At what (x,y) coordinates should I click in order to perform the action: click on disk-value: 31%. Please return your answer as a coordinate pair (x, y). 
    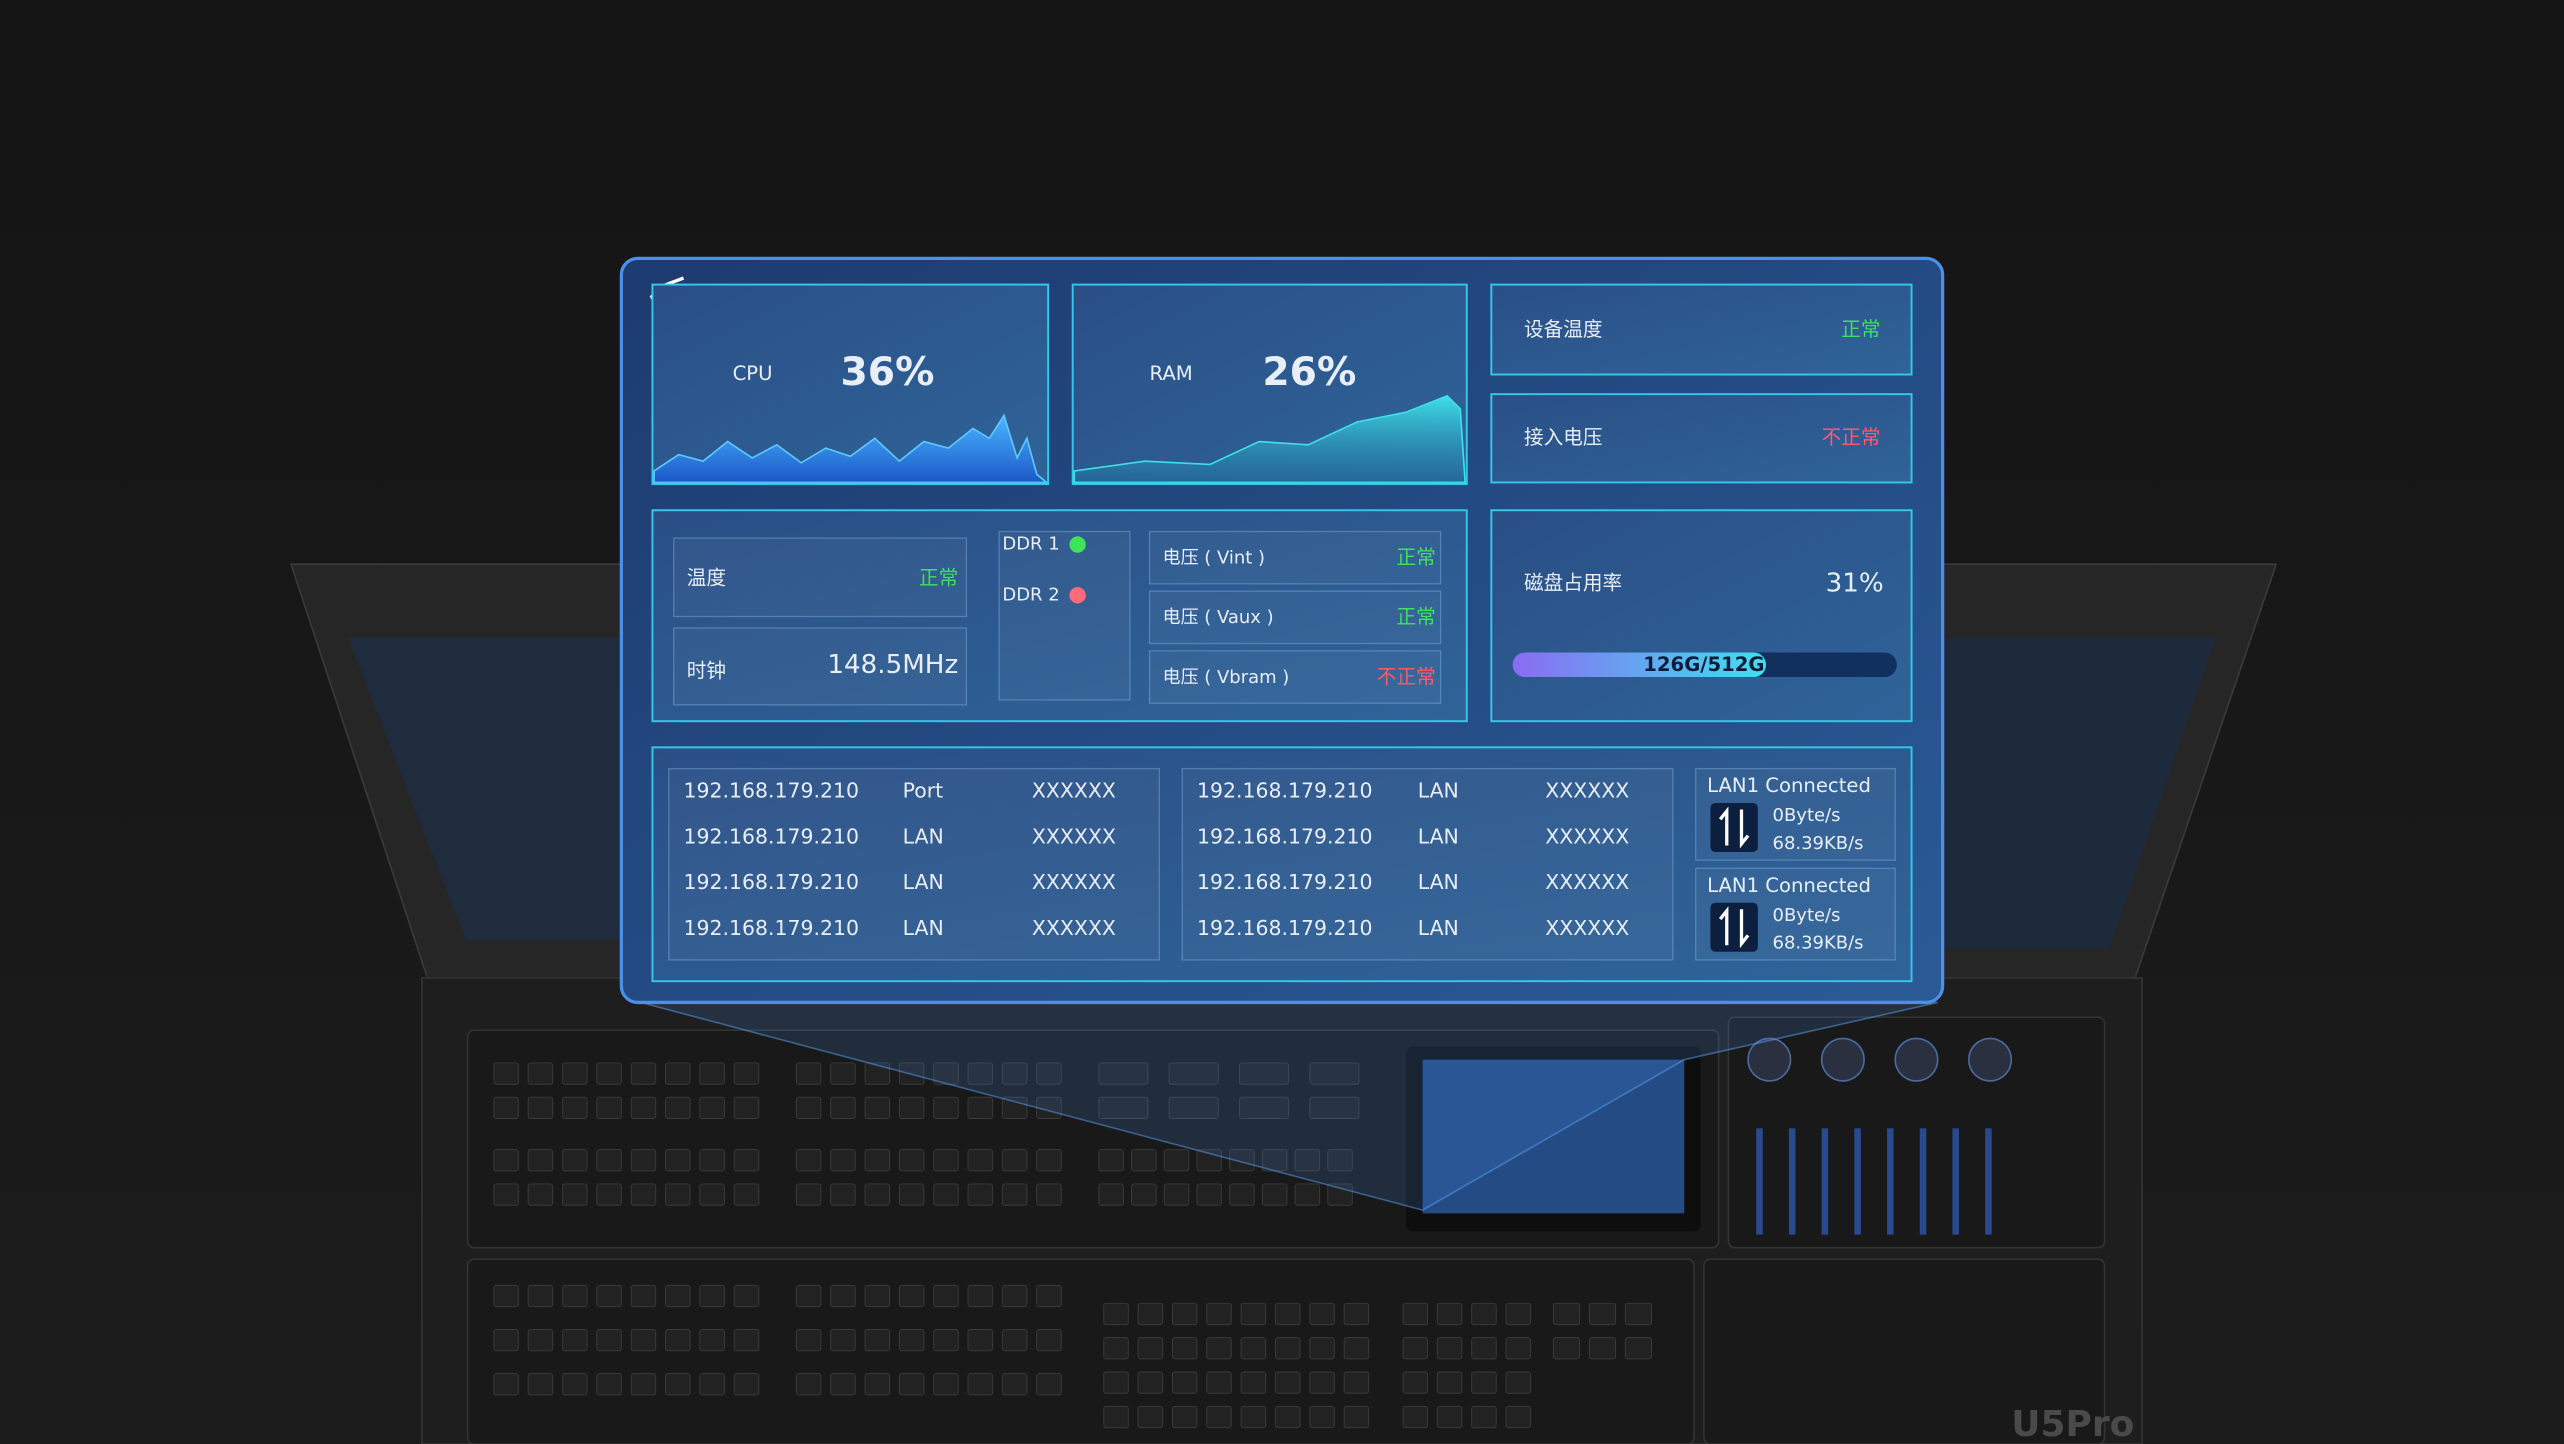
    Looking at the image, I should click on (1855, 583).